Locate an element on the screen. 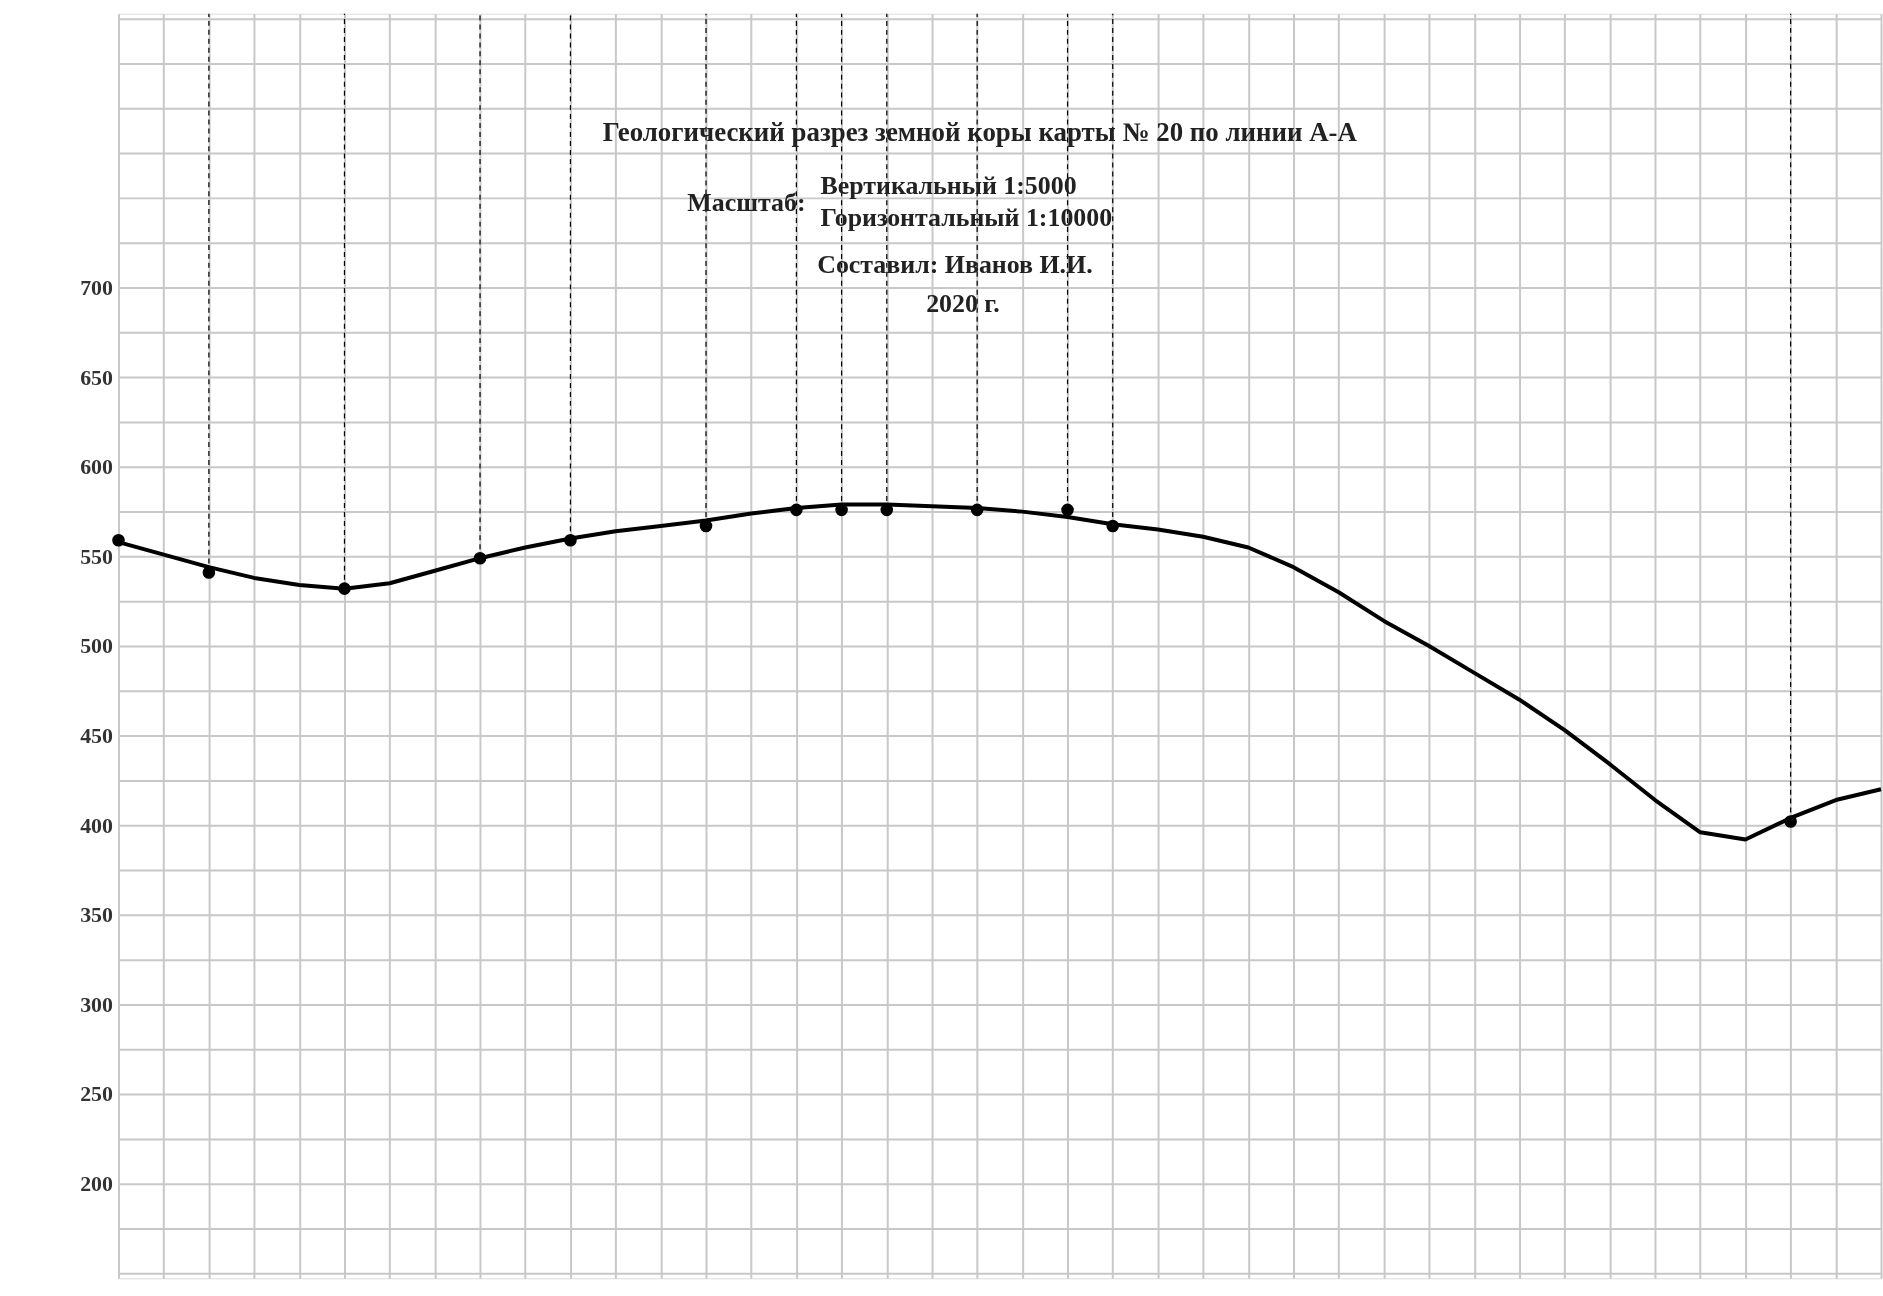 The width and height of the screenshot is (1883, 1296). y-tick-label: 700 is located at coordinates (97, 288).